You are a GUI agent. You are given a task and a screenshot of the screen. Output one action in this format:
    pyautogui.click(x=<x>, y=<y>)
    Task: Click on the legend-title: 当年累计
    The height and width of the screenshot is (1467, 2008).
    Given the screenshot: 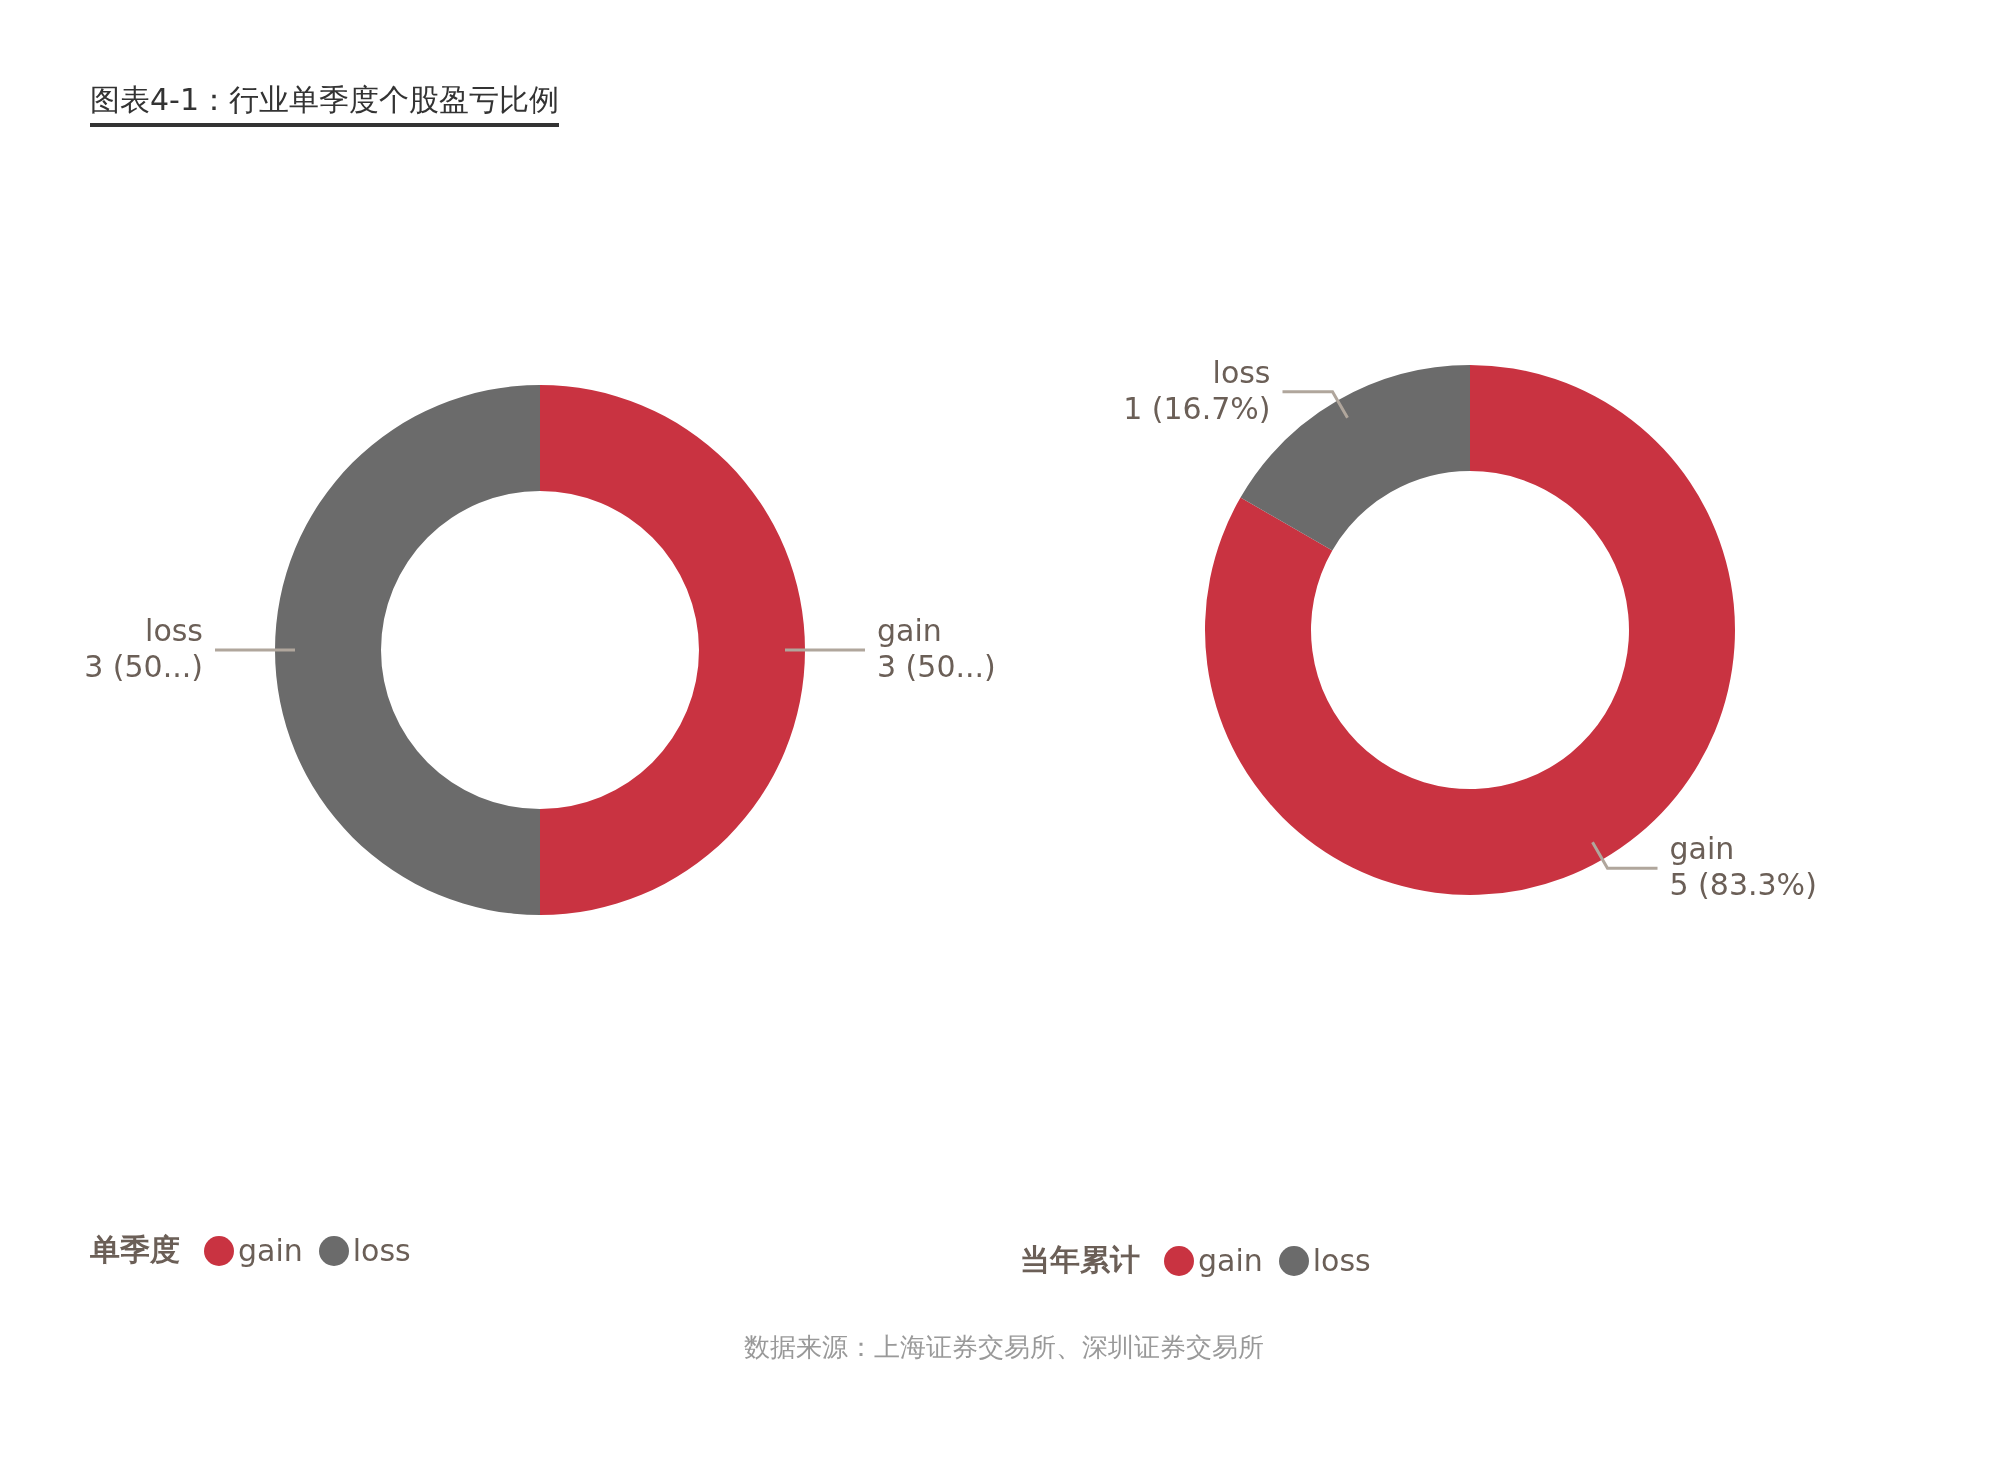 What is the action you would take?
    pyautogui.click(x=1080, y=1260)
    